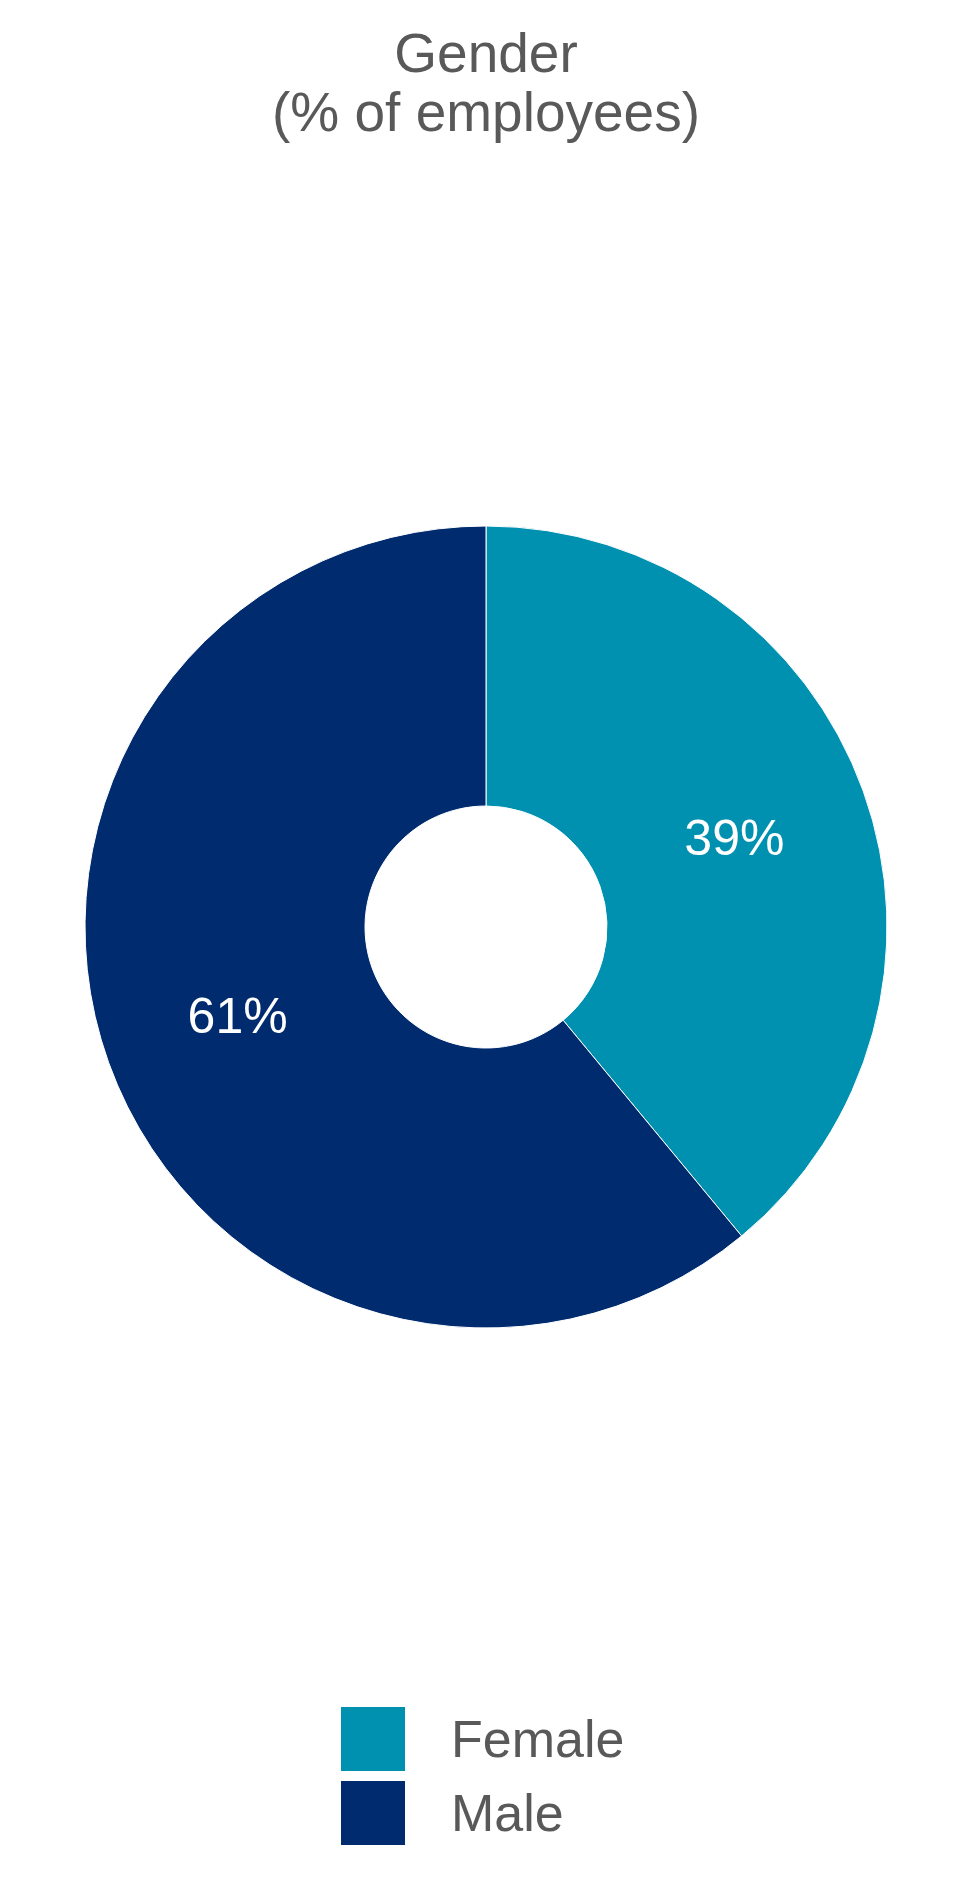  Describe the element at coordinates (538, 1739) in the screenshot. I see `legend-label: Female` at that location.